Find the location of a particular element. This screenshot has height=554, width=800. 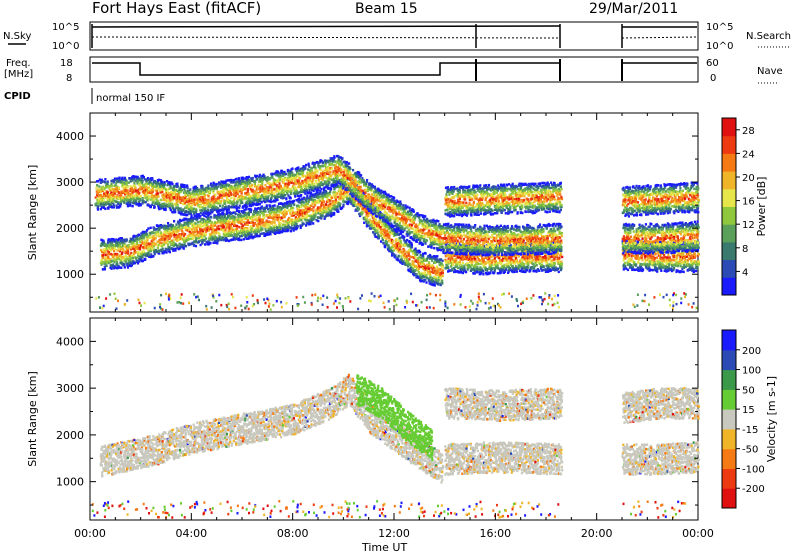

date-title: 29/Mar/2011 is located at coordinates (633, 9).